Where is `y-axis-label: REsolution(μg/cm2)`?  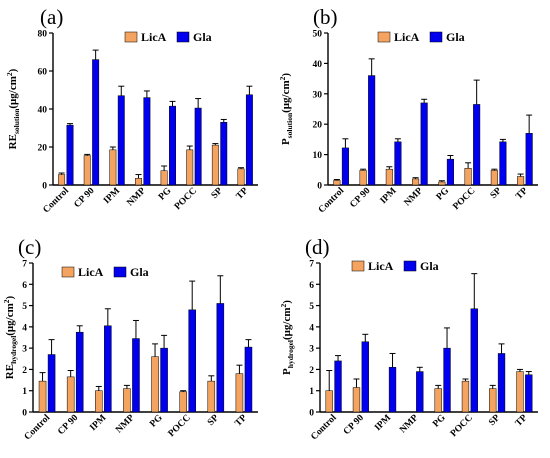 y-axis-label: REsolution(μg/cm2) is located at coordinates (13, 108).